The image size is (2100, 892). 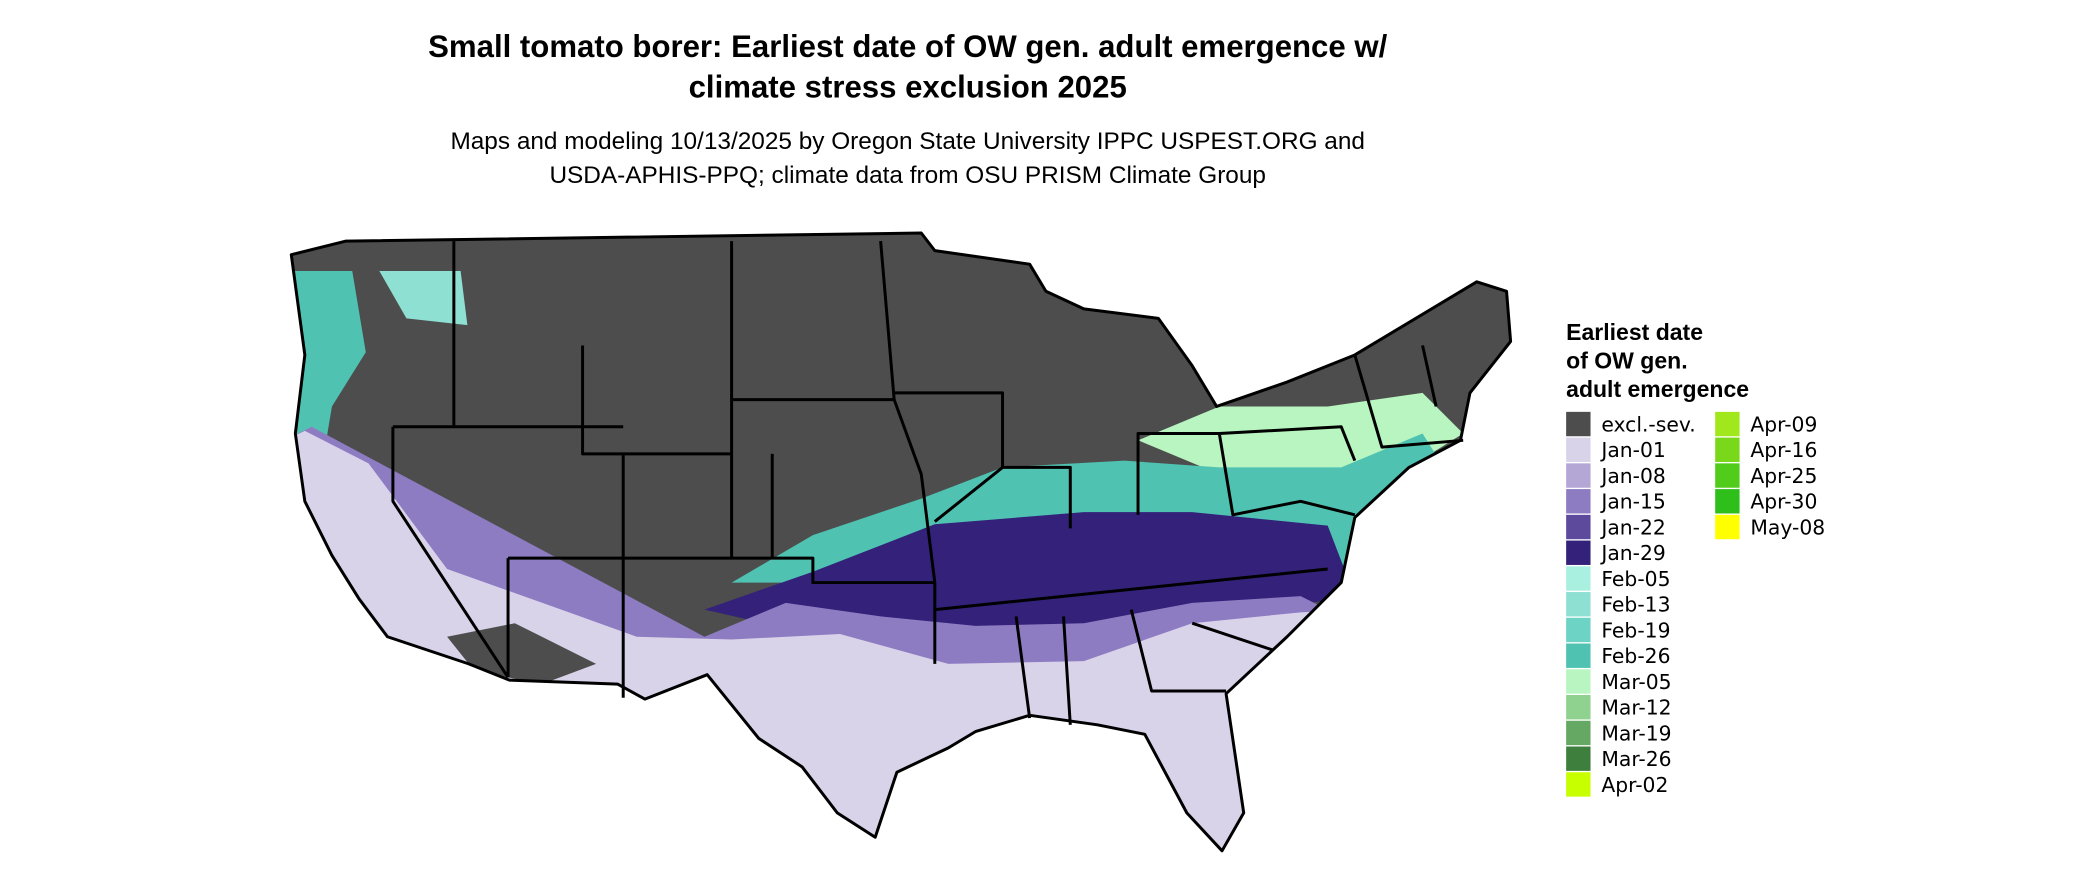 What do you see at coordinates (908, 87) in the screenshot?
I see `title: climate stress exclusion 2025` at bounding box center [908, 87].